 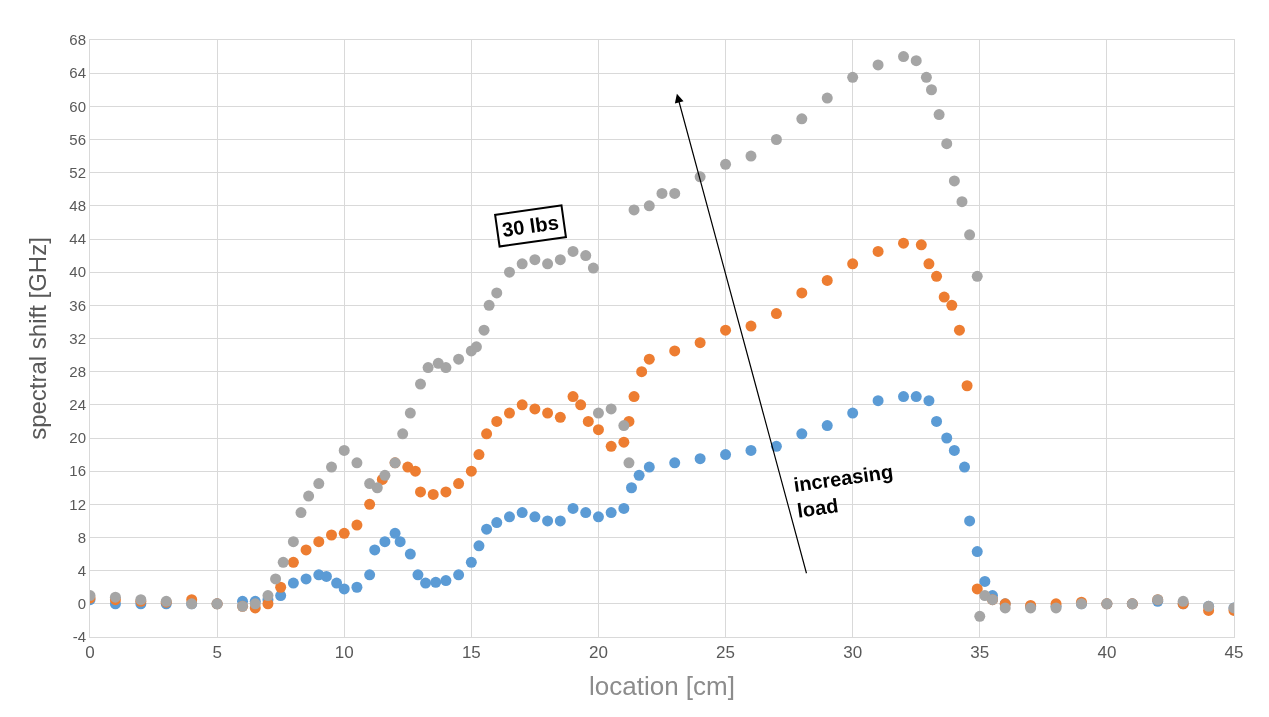 I want to click on y-tick-label: 8, so click(x=81, y=537).